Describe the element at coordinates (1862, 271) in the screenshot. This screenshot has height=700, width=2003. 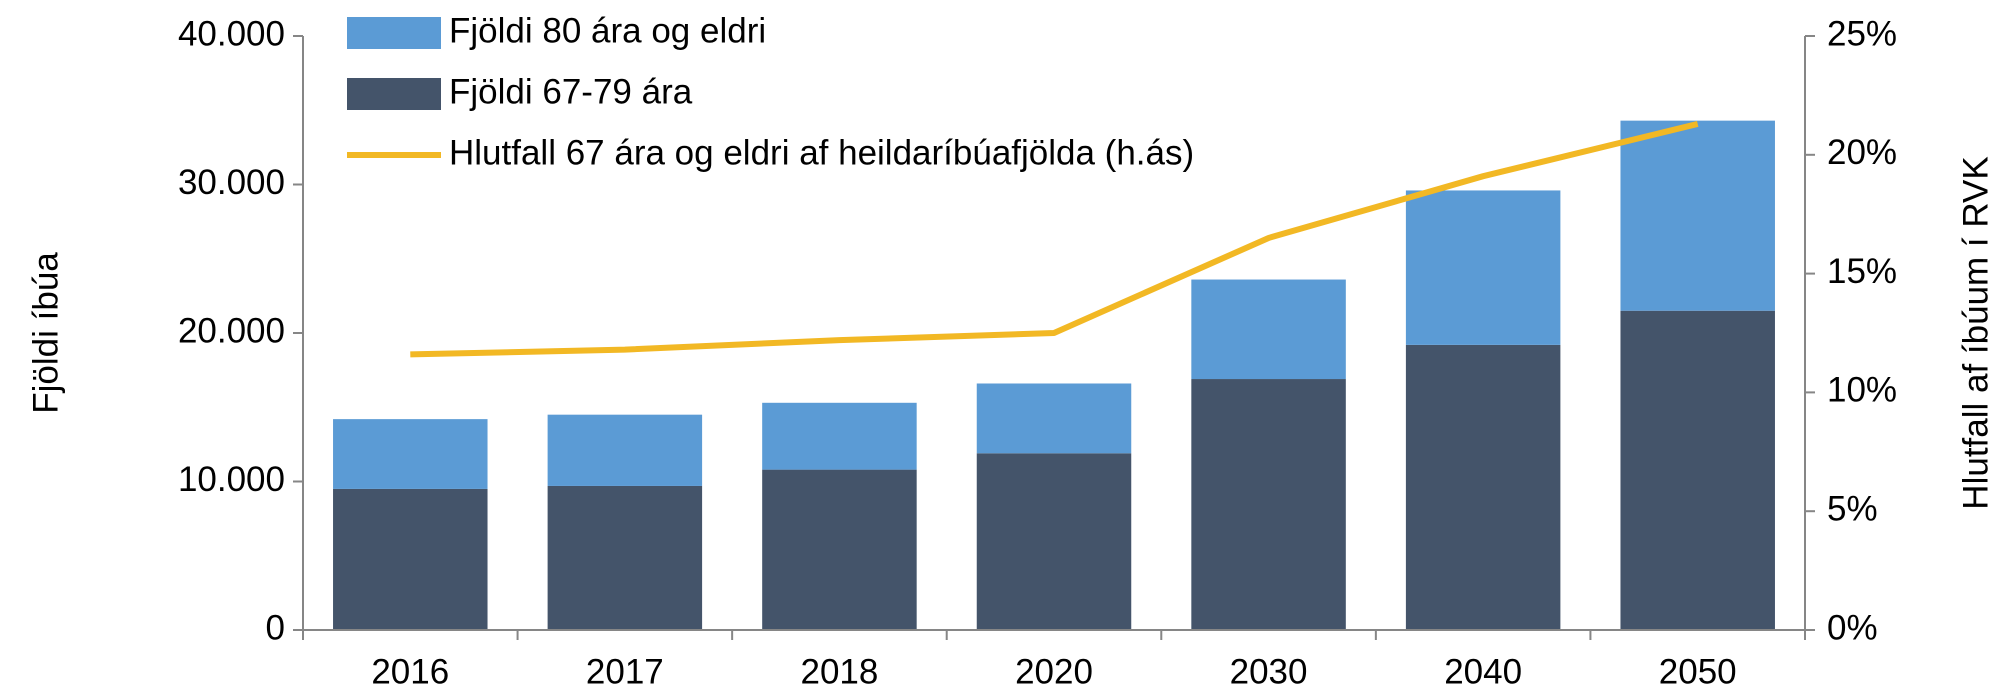
I see `y2-tick-label: 15%` at that location.